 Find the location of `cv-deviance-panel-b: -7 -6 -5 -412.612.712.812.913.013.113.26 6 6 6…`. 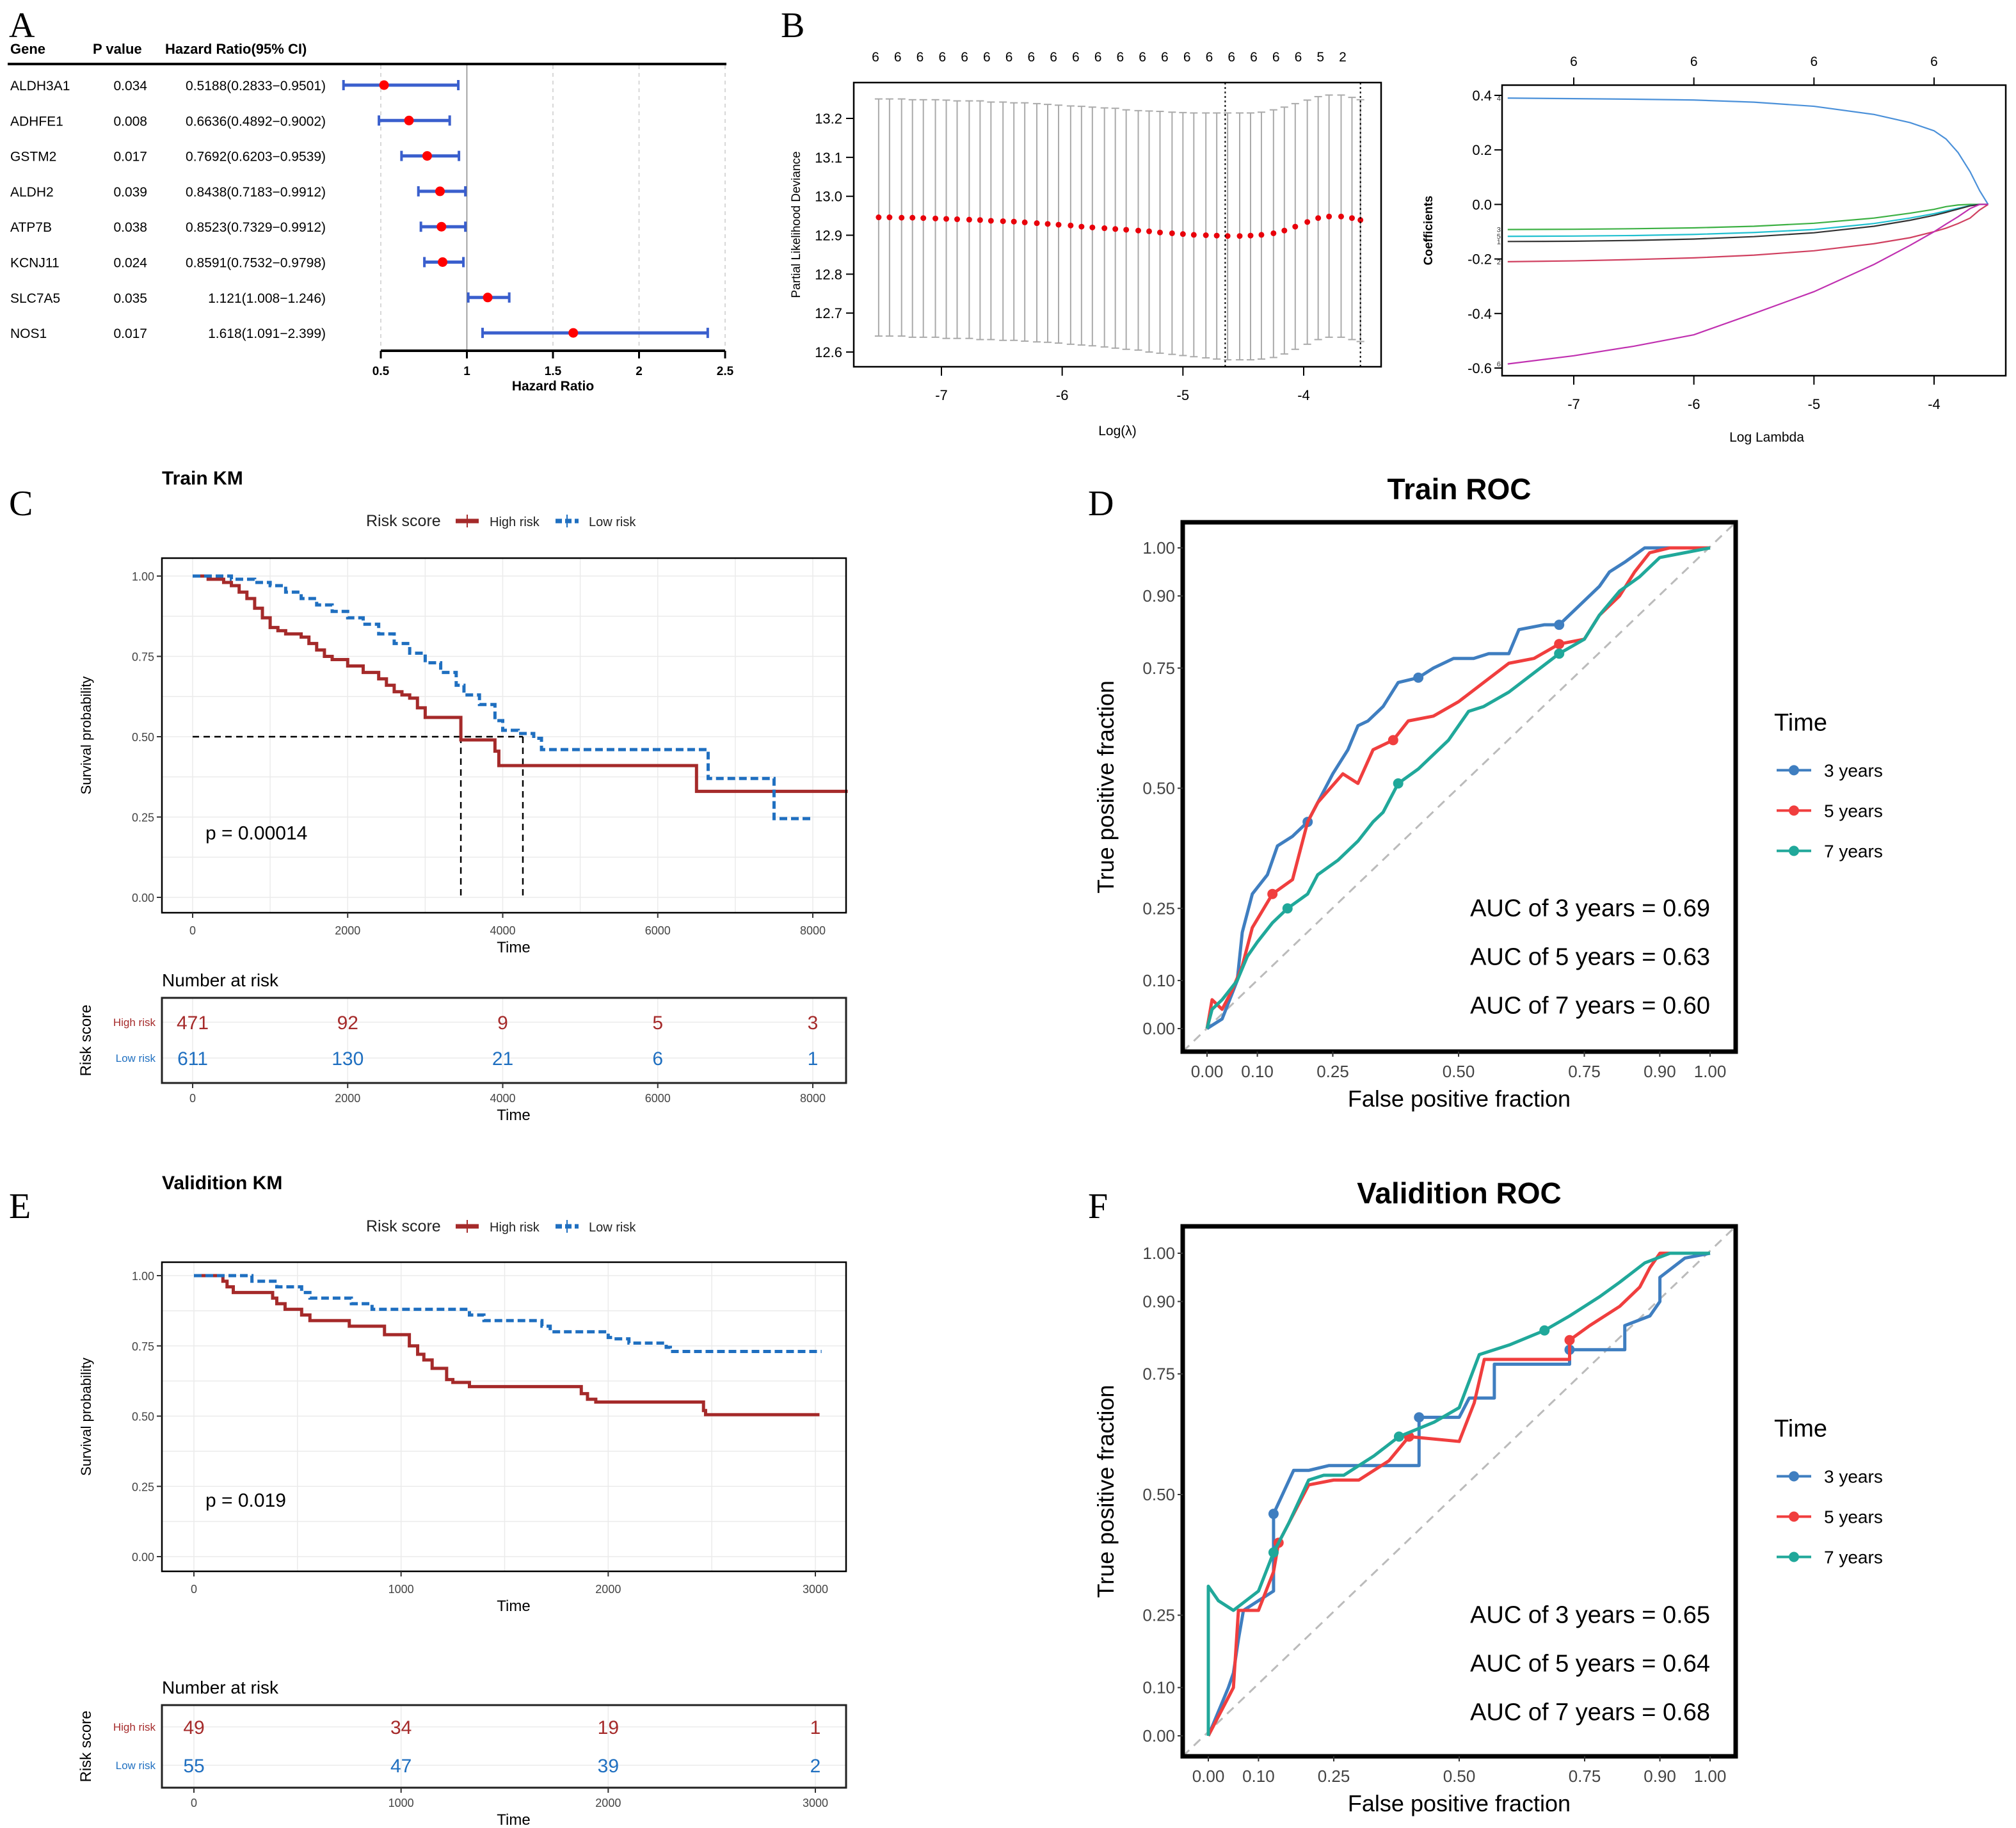

cv-deviance-panel-b: -7 -6 -5 -412.612.712.812.913.013.113.26 6 6 6… is located at coordinates (1086, 244).